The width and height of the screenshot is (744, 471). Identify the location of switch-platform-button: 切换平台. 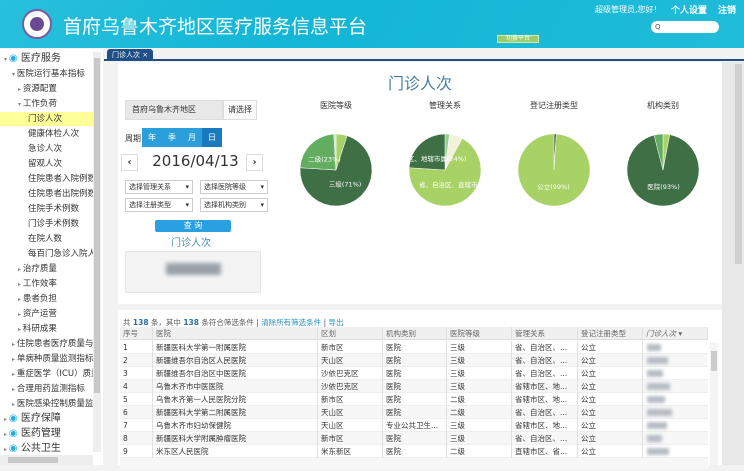
(518, 39).